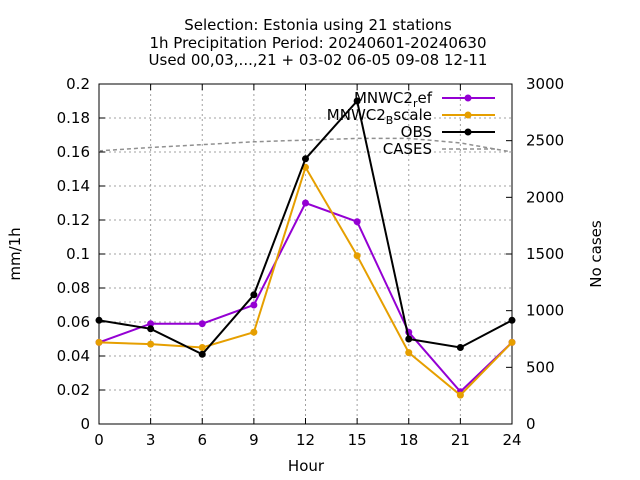 This screenshot has height=480, width=640. I want to click on y-tick-label: 0.14, so click(73, 186).